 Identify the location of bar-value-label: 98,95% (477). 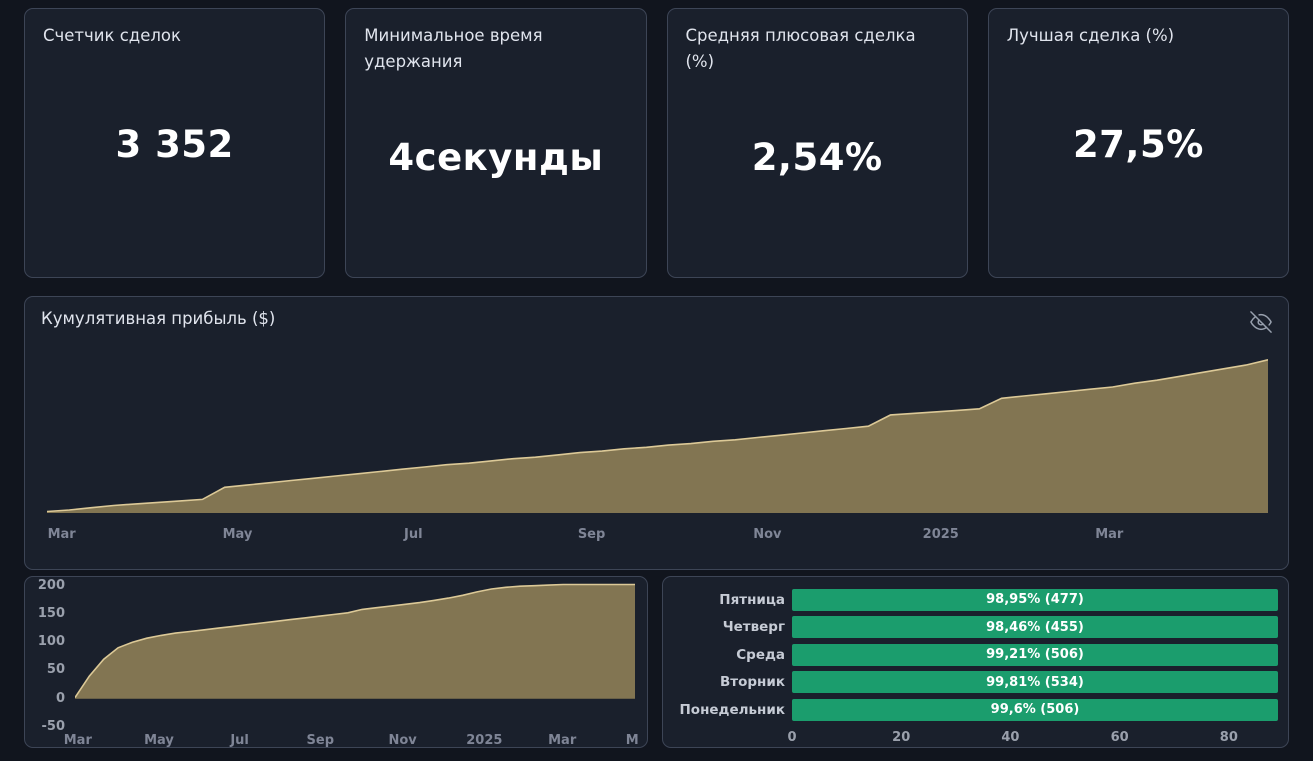
(1035, 600).